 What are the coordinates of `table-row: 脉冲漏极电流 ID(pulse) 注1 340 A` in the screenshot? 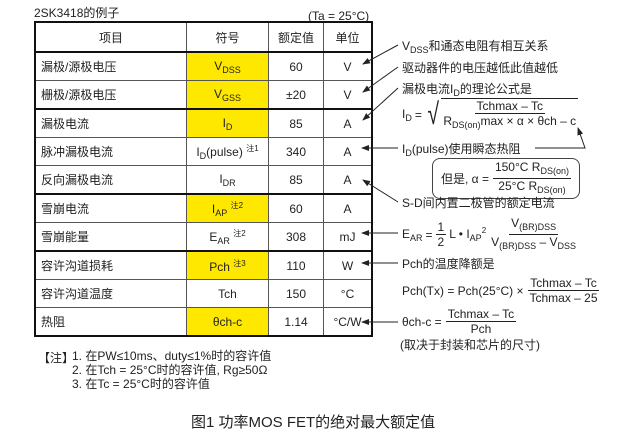 It's located at (203, 151).